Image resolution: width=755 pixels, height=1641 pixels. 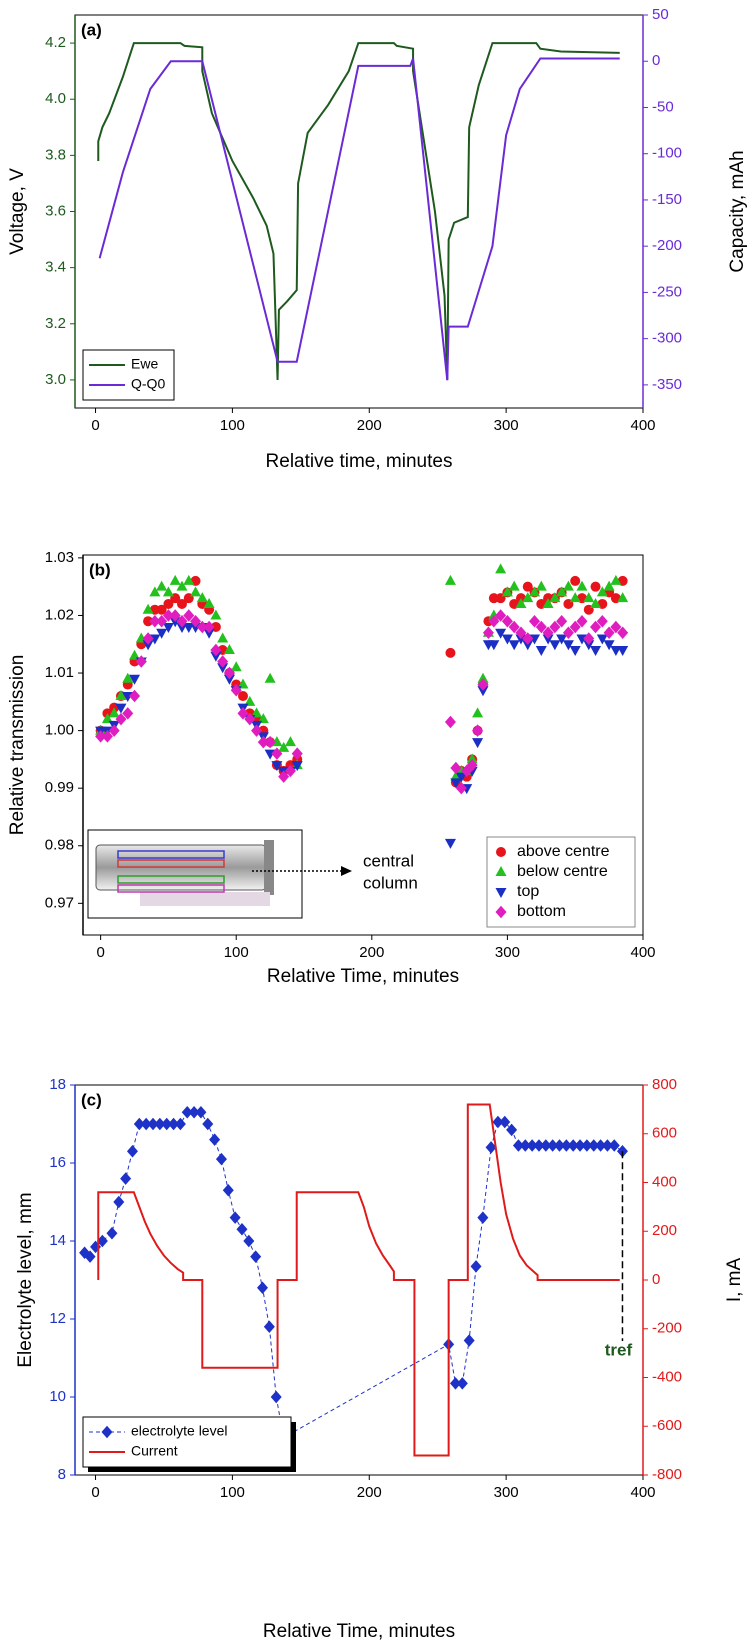 What do you see at coordinates (562, 871) in the screenshot?
I see `legend-label: below centre` at bounding box center [562, 871].